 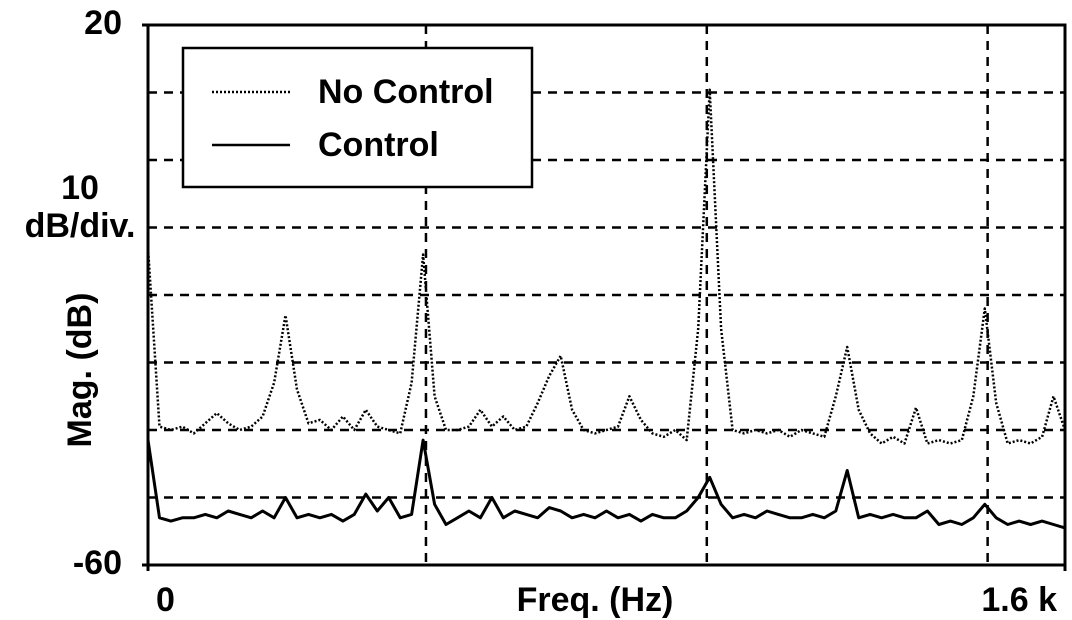 I want to click on legend-box, so click(x=357, y=117).